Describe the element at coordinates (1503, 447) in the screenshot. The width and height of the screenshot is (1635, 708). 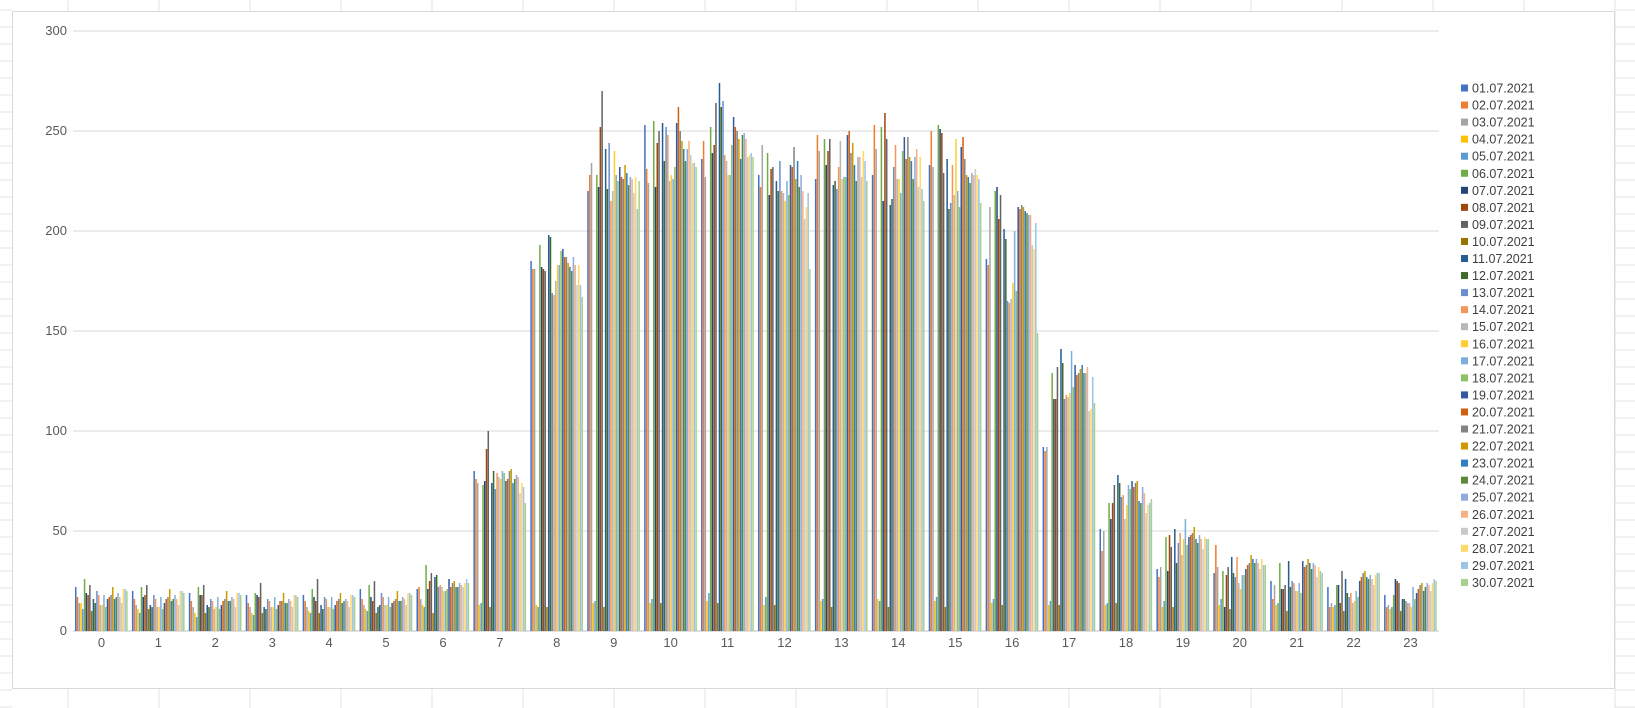
I see `legend-label: 22.07.2021` at that location.